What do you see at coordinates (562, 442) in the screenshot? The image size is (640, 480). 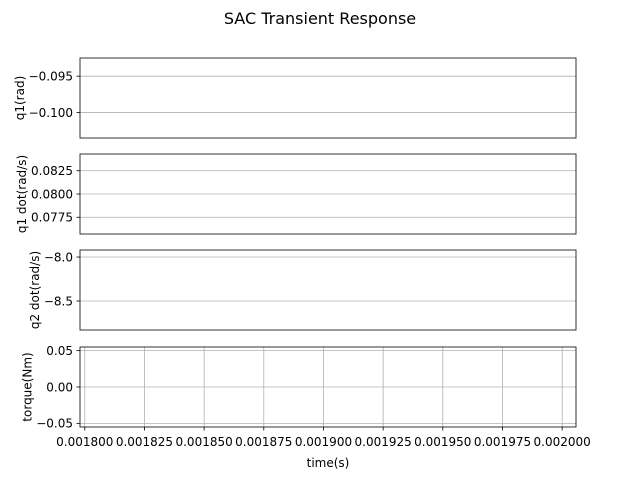 I see `x-tick-label: 0.002000` at bounding box center [562, 442].